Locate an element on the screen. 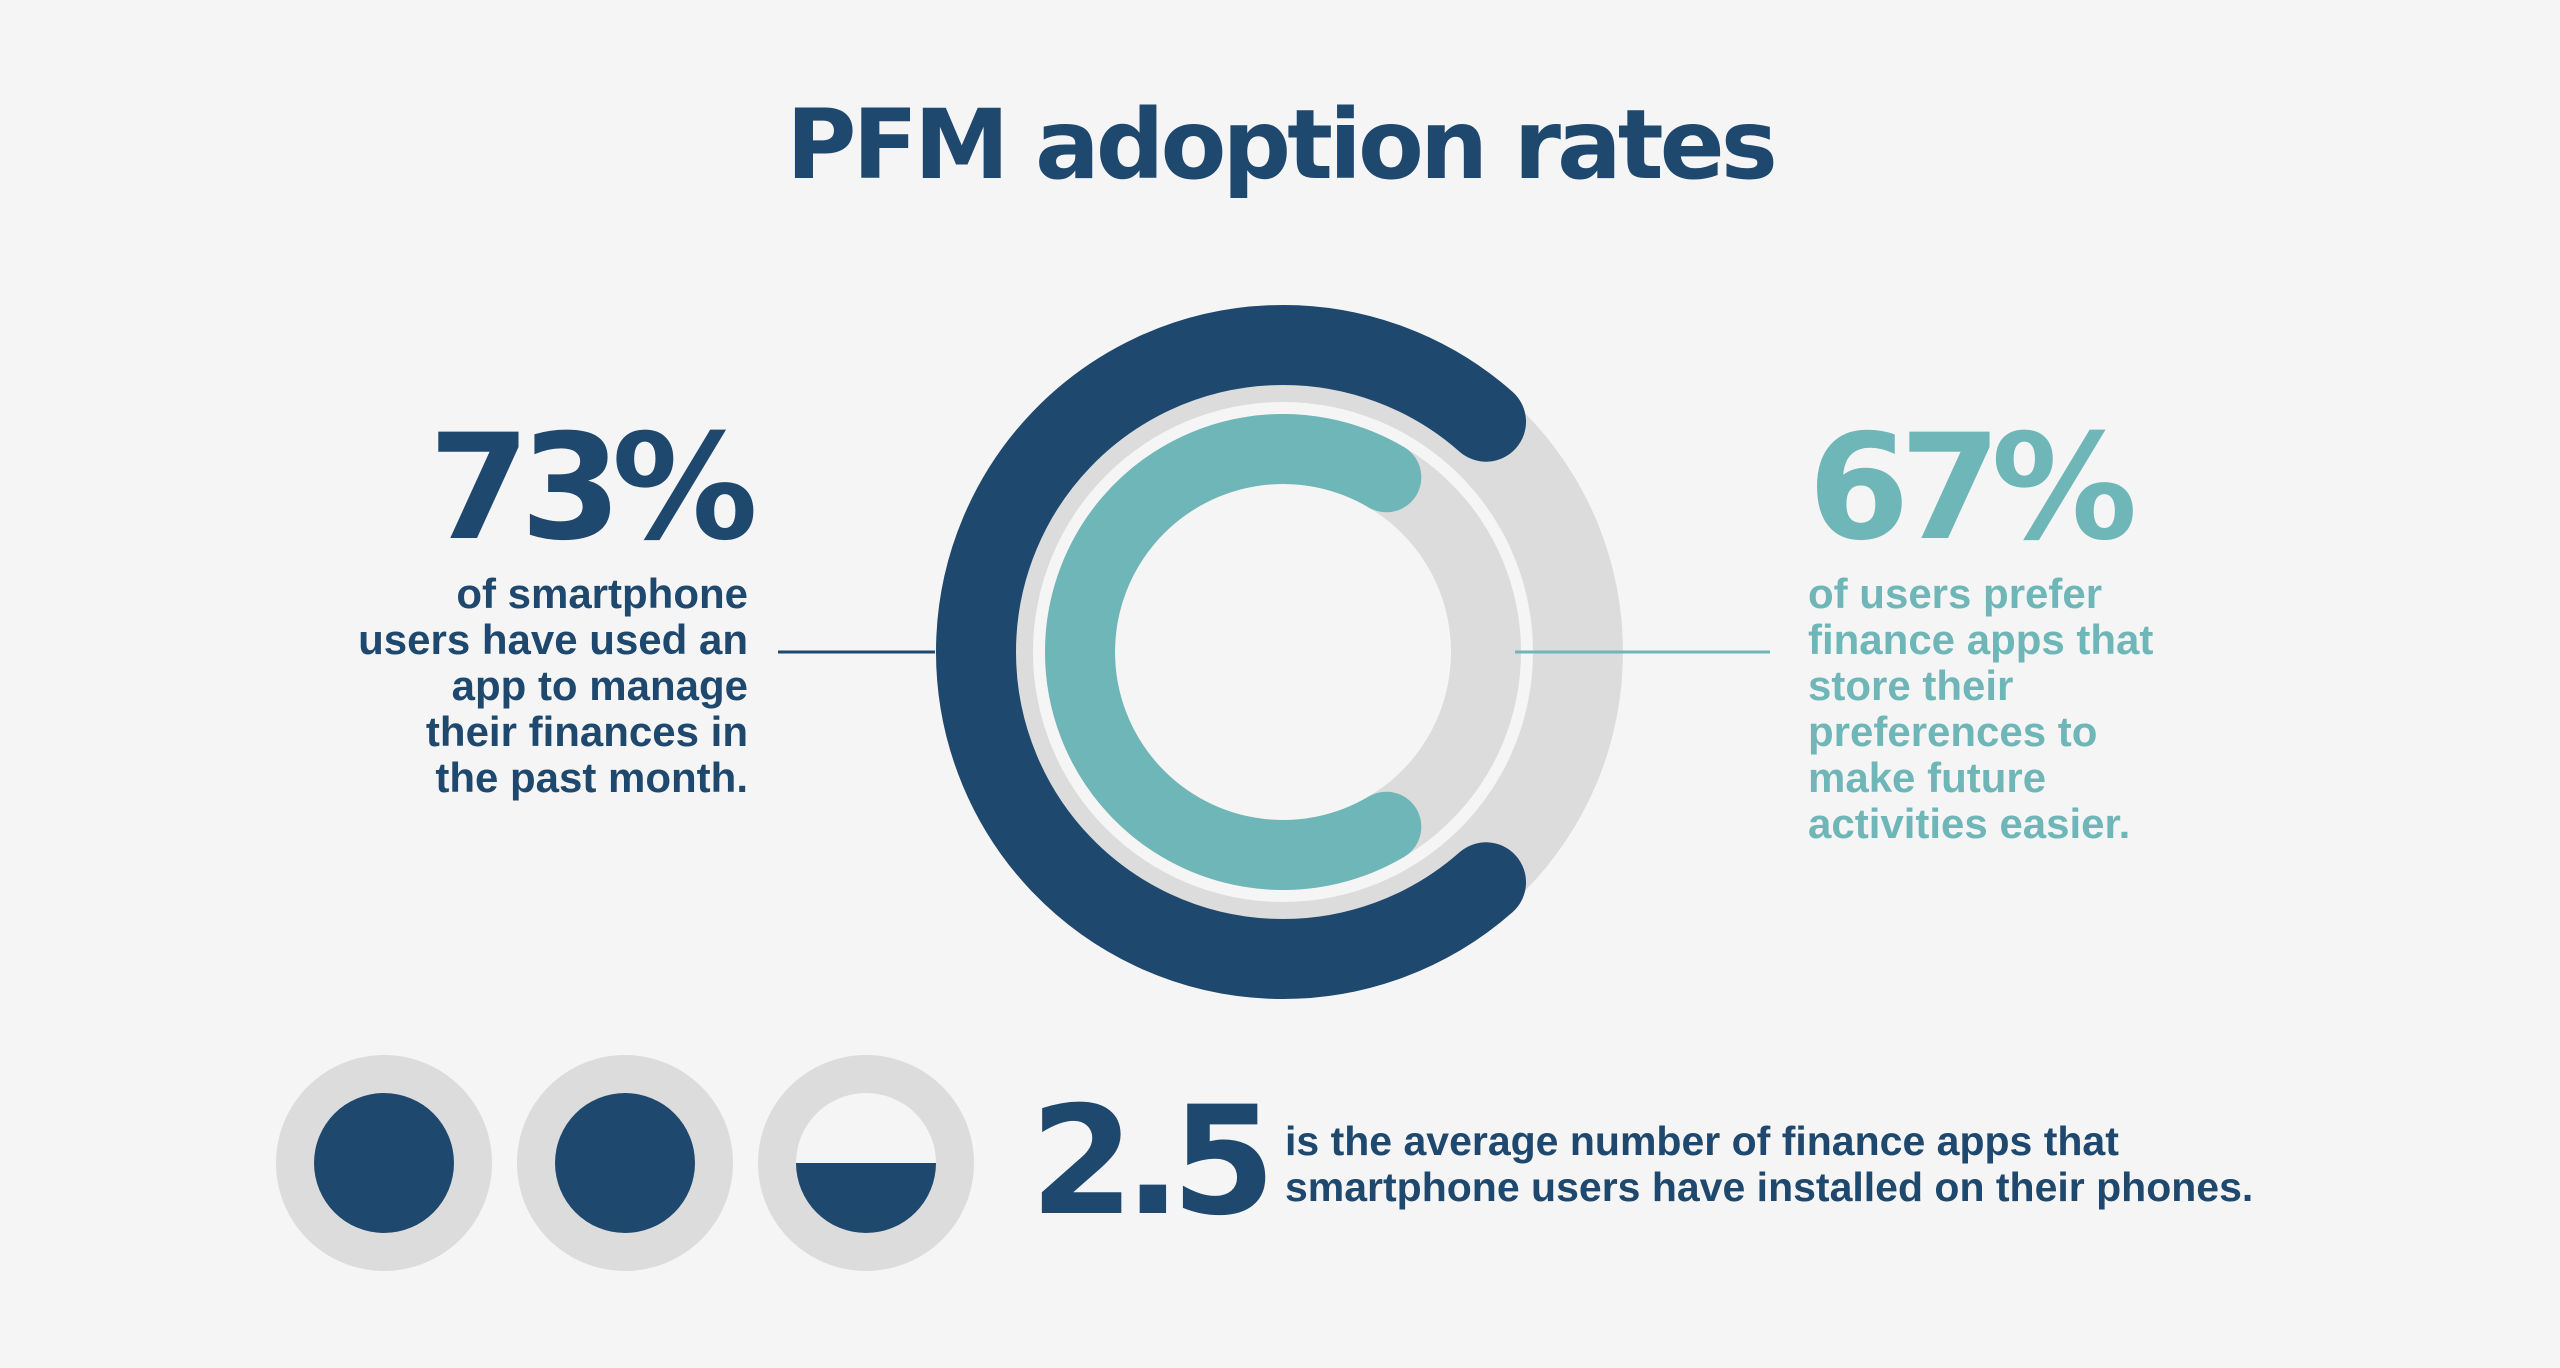  description-line: of users prefer is located at coordinates (1955, 593).